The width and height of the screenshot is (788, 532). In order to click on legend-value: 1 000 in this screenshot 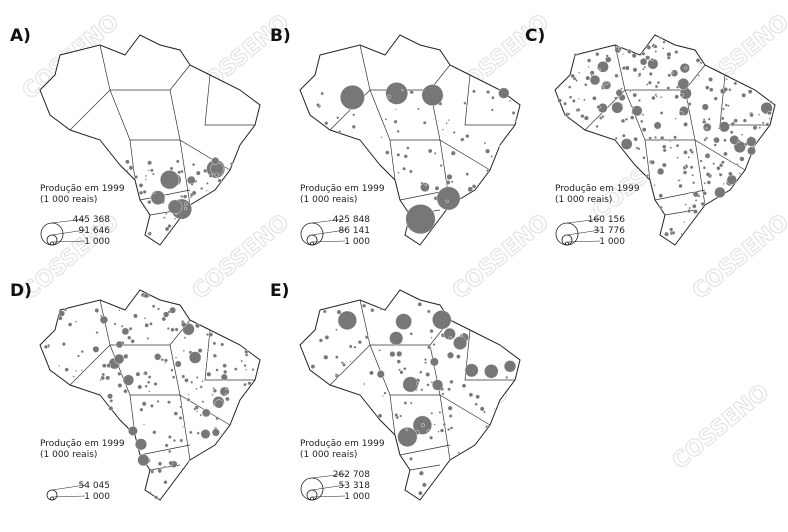, I will do `click(97, 497)`.